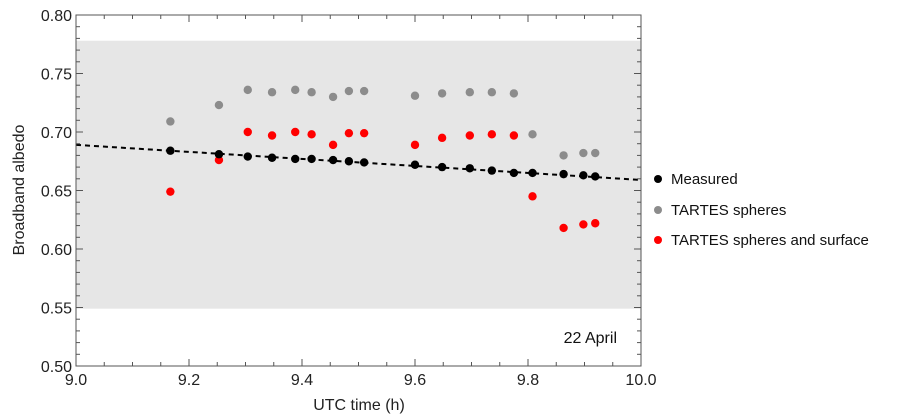  Describe the element at coordinates (189, 380) in the screenshot. I see `x-tick-label: 9.2` at that location.